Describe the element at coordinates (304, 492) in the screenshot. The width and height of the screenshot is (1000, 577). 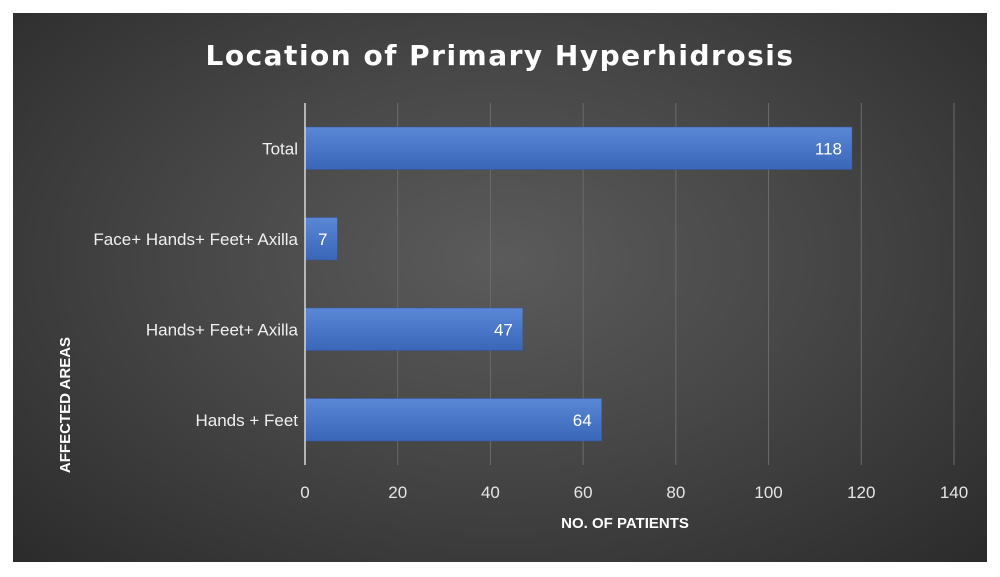
I see `x-tick-label: 0` at that location.